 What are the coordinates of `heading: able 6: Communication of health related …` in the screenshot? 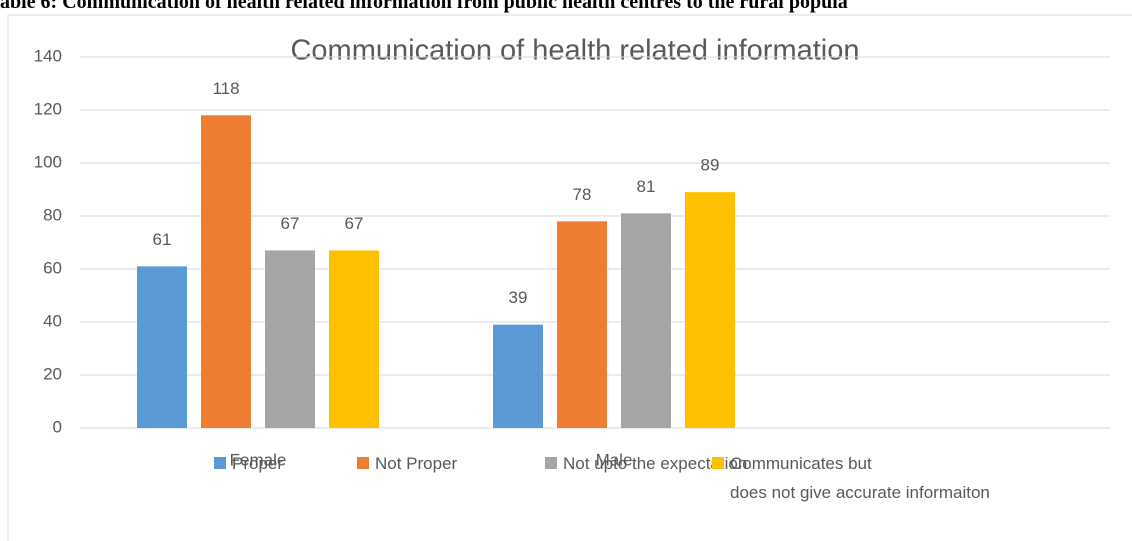 It's located at (424, 6).